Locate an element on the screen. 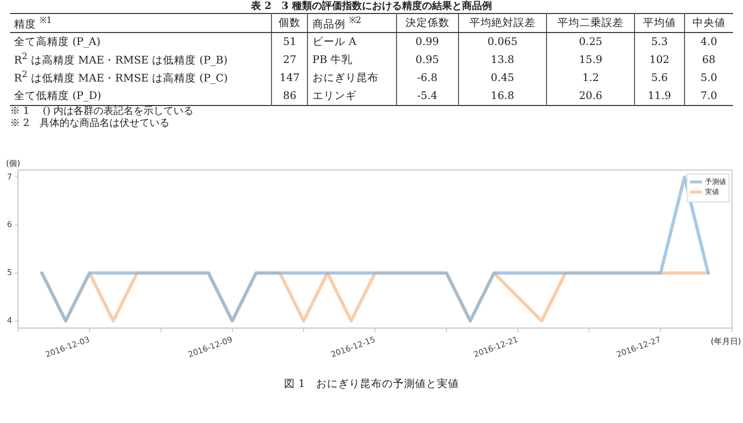 The height and width of the screenshot is (423, 743). text: 20.6 is located at coordinates (590, 96).